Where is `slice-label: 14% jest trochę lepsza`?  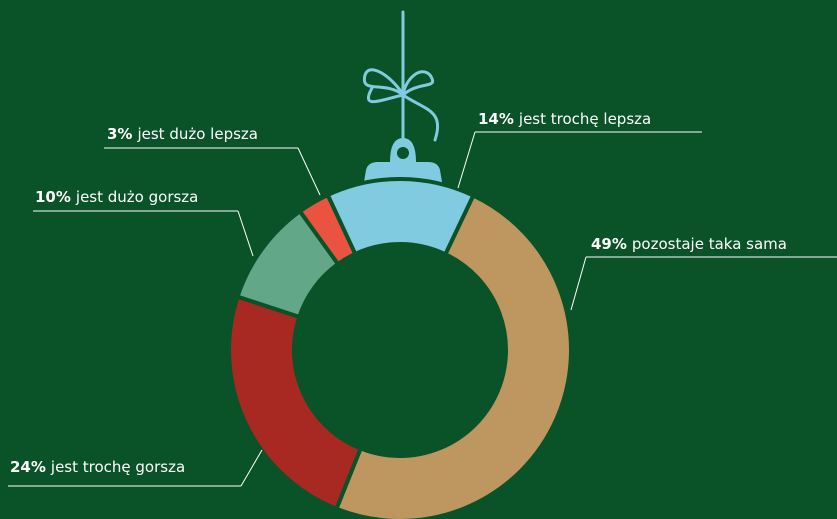 slice-label: 14% jest trochę lepsza is located at coordinates (564, 119).